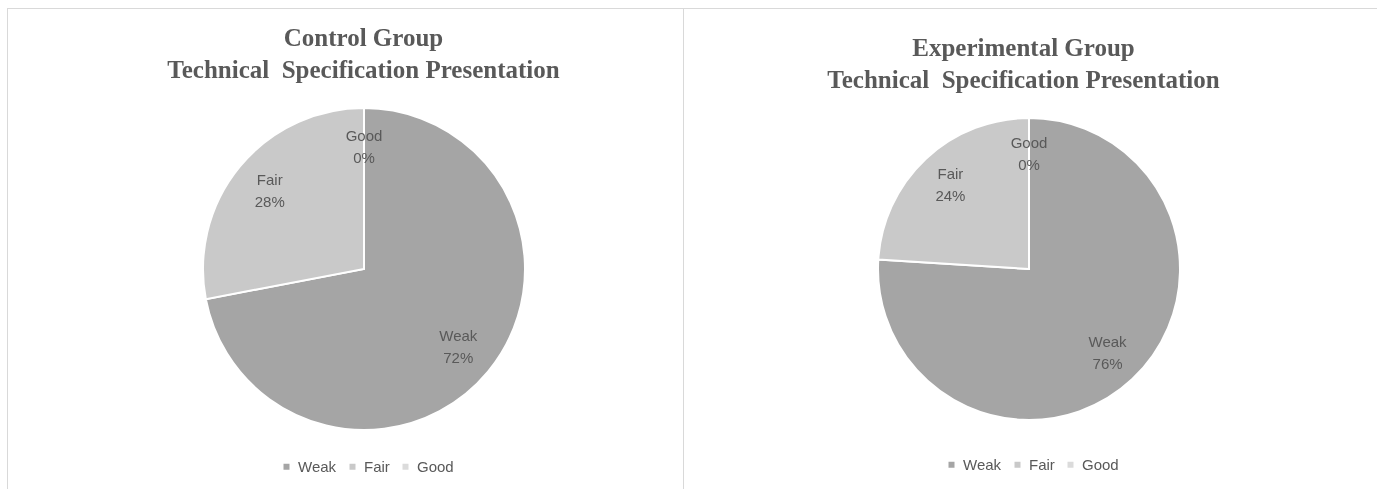 The width and height of the screenshot is (1377, 489). Describe the element at coordinates (458, 357) in the screenshot. I see `data-label: 72%` at that location.